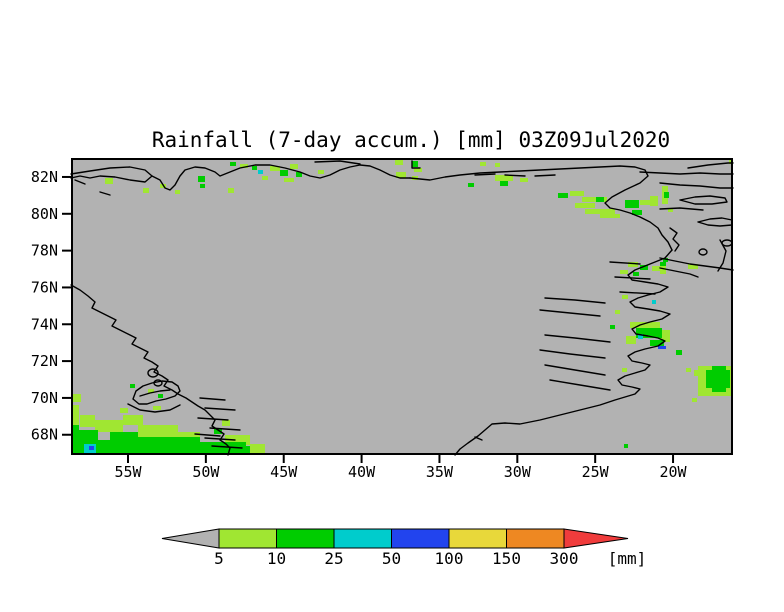 The height and width of the screenshot is (612, 784). What do you see at coordinates (44, 251) in the screenshot?
I see `lat-label-78N: 78N` at bounding box center [44, 251].